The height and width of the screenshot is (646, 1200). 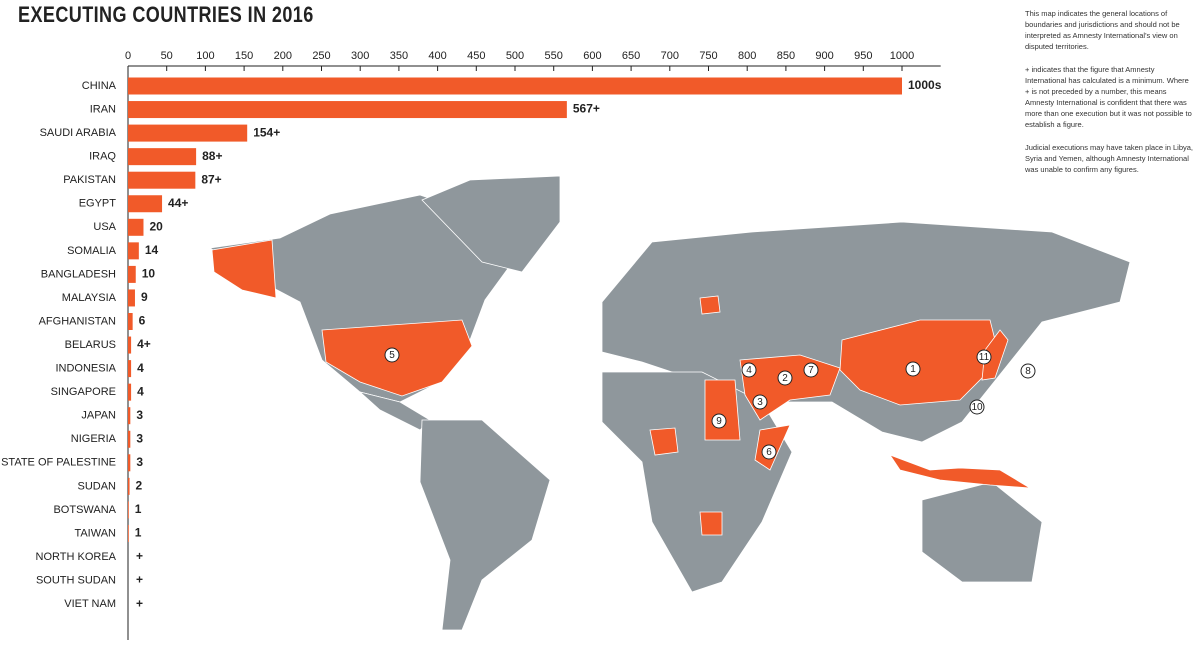 What do you see at coordinates (399, 56) in the screenshot?
I see `x-tick-label: 350` at bounding box center [399, 56].